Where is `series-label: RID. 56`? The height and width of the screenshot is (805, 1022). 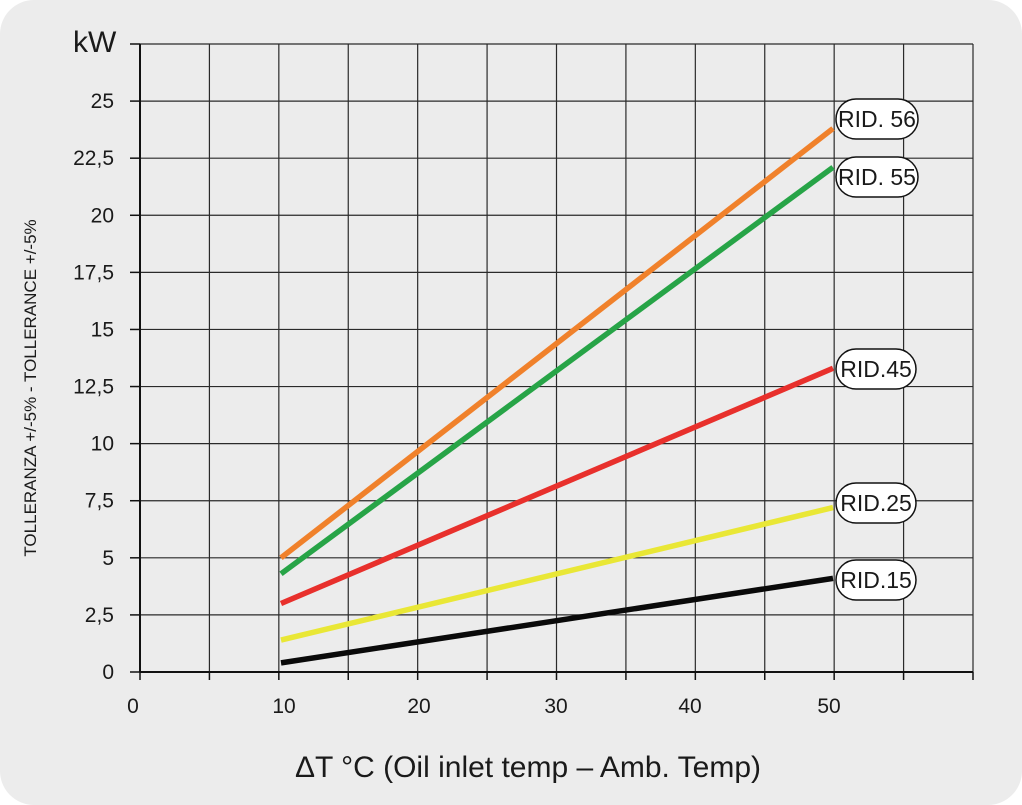 series-label: RID. 56 is located at coordinates (877, 119).